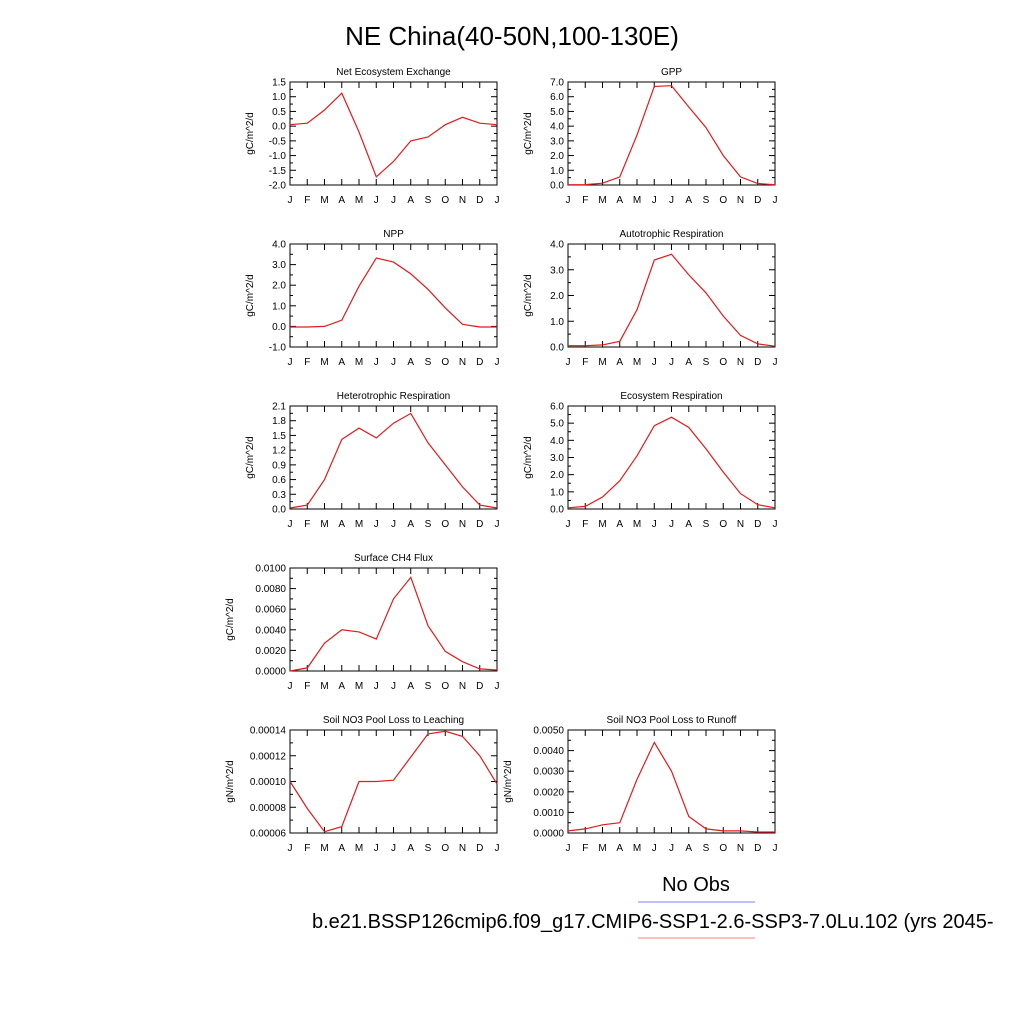 Image resolution: width=1024 pixels, height=1024 pixels. I want to click on y-tick-label: 0.0050, so click(548, 731).